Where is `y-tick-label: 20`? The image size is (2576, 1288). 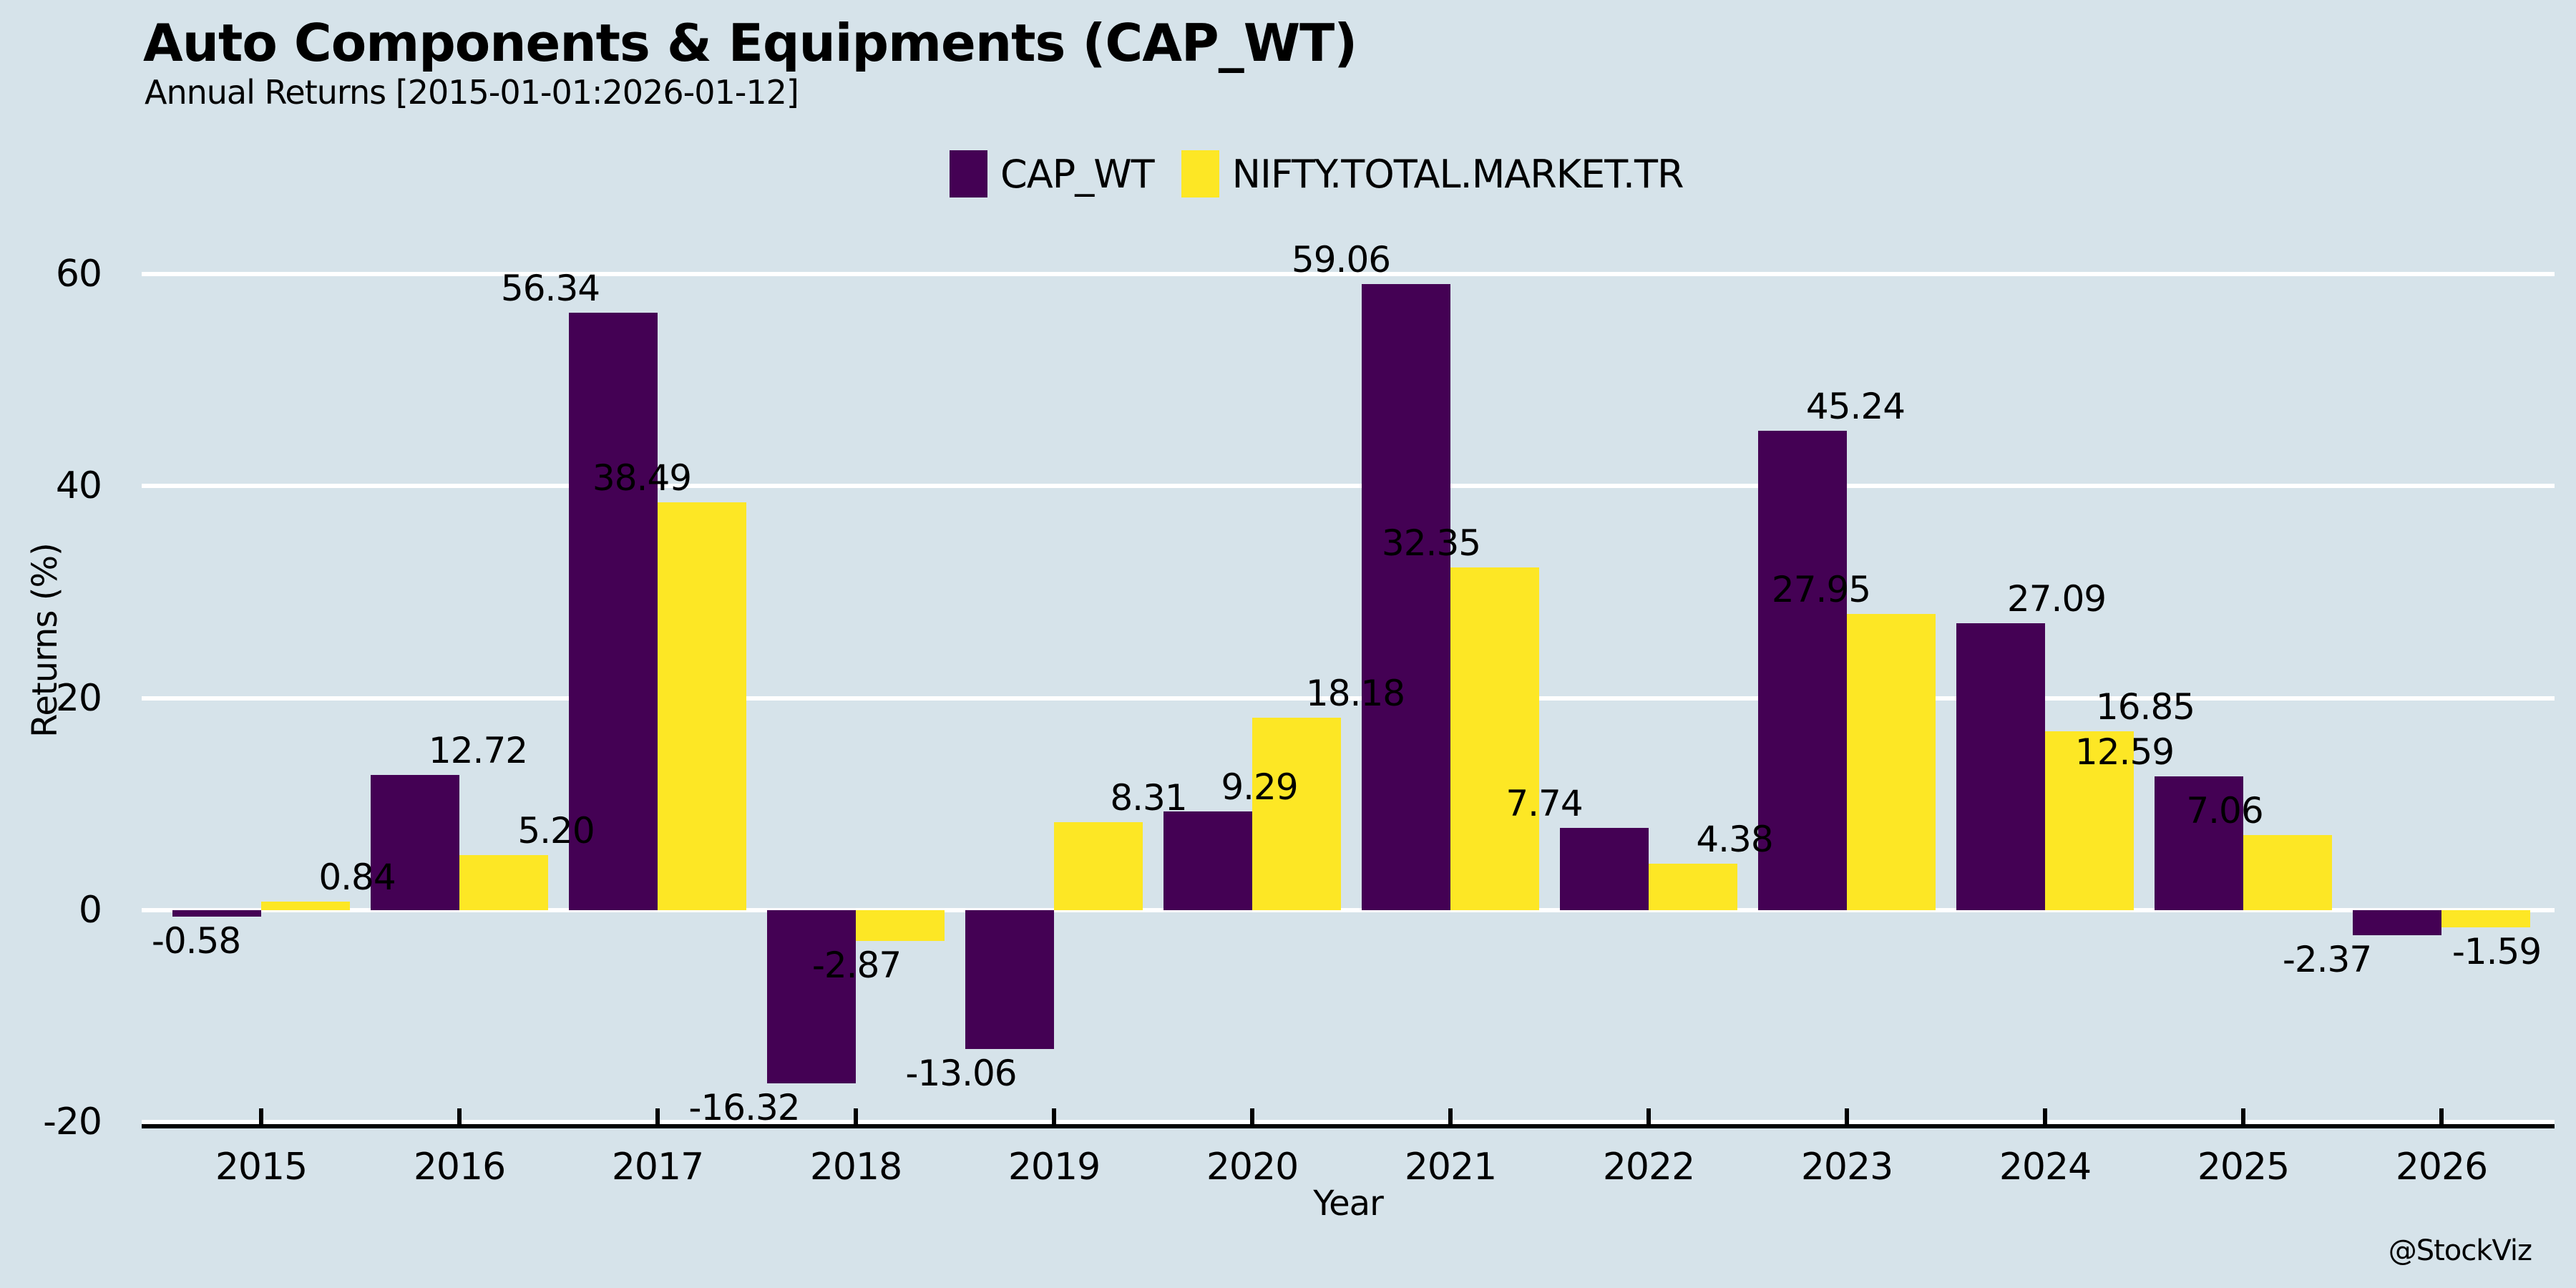 y-tick-label: 20 is located at coordinates (78, 698).